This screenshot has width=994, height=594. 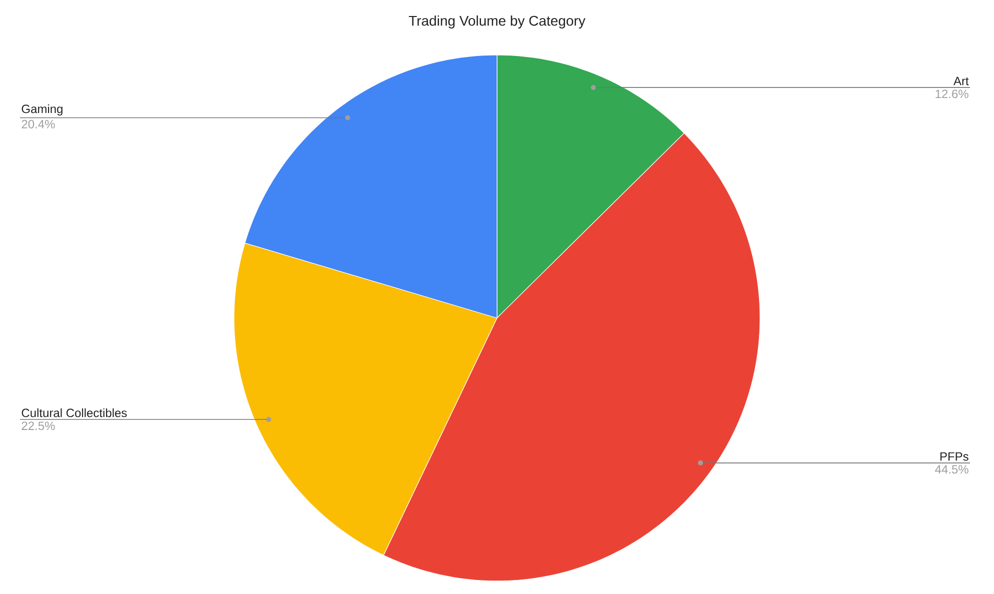 I want to click on chart-title: Trading Volume by Category, so click(x=497, y=22).